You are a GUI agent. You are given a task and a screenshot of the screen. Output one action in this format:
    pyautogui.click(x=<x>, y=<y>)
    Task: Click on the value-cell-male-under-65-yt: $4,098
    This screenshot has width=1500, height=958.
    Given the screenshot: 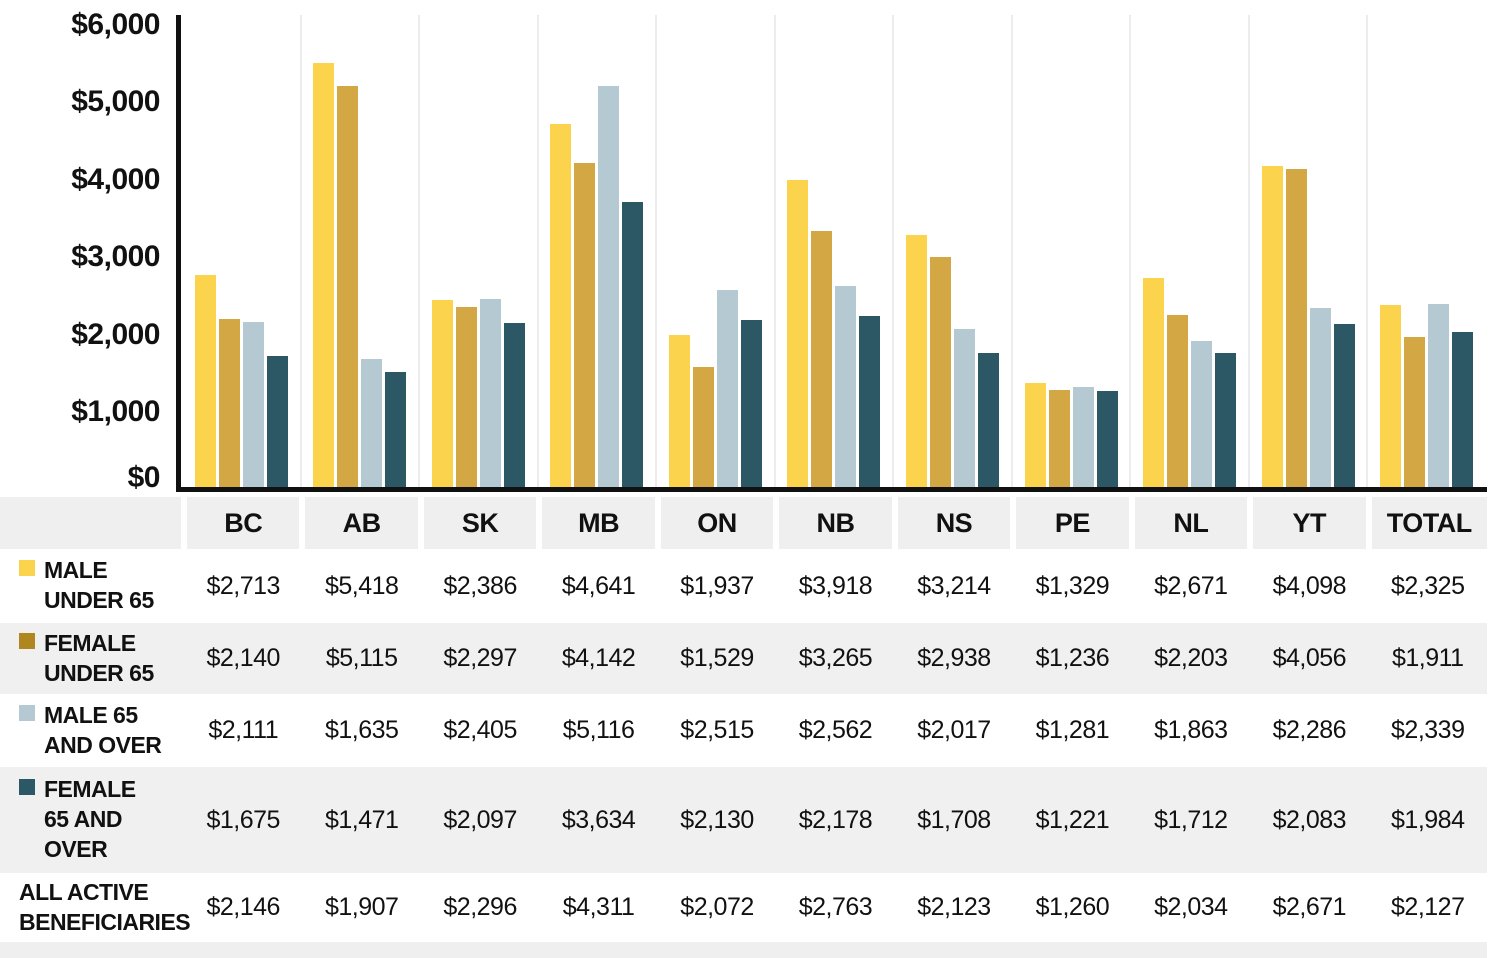 What is the action you would take?
    pyautogui.click(x=1309, y=585)
    